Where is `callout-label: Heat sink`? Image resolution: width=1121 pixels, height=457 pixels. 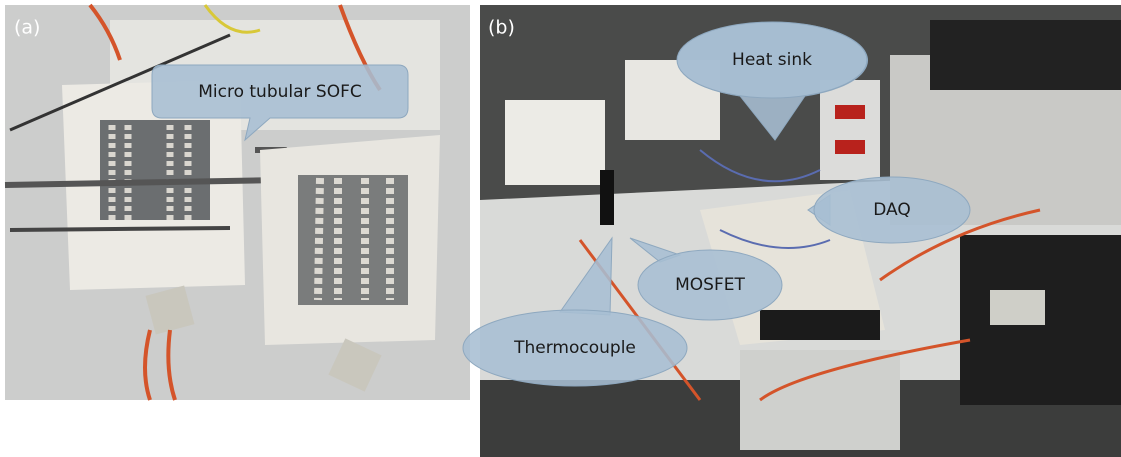
callout-label: Heat sink is located at coordinates (772, 60).